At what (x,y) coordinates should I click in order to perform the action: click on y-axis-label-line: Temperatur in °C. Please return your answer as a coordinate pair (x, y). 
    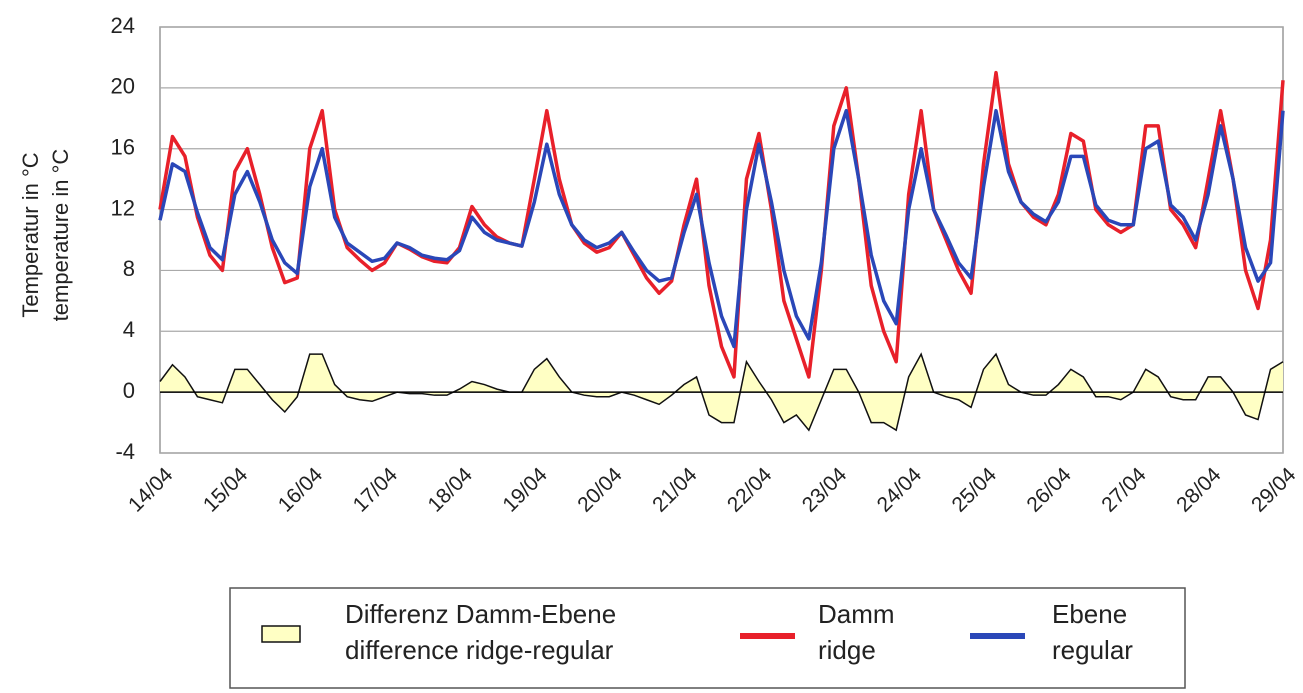
    Looking at the image, I should click on (30, 234).